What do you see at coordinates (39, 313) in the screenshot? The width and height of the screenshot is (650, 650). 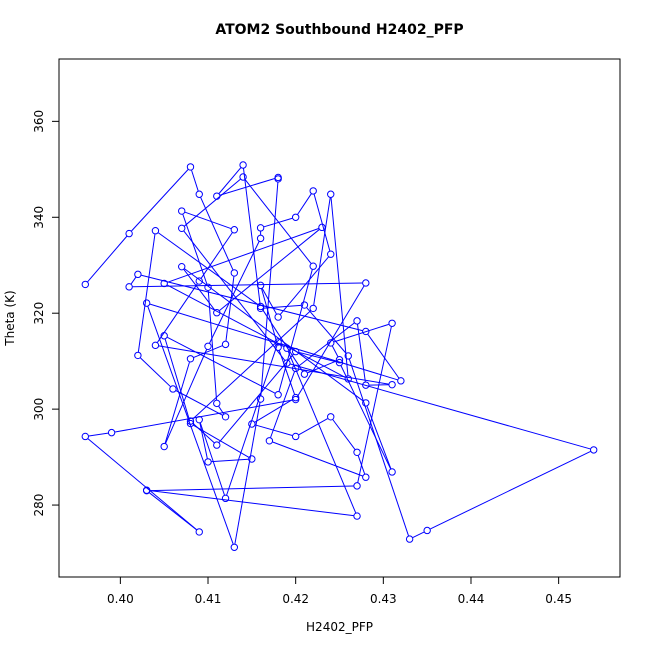 I see `y-tick-label: 320` at bounding box center [39, 313].